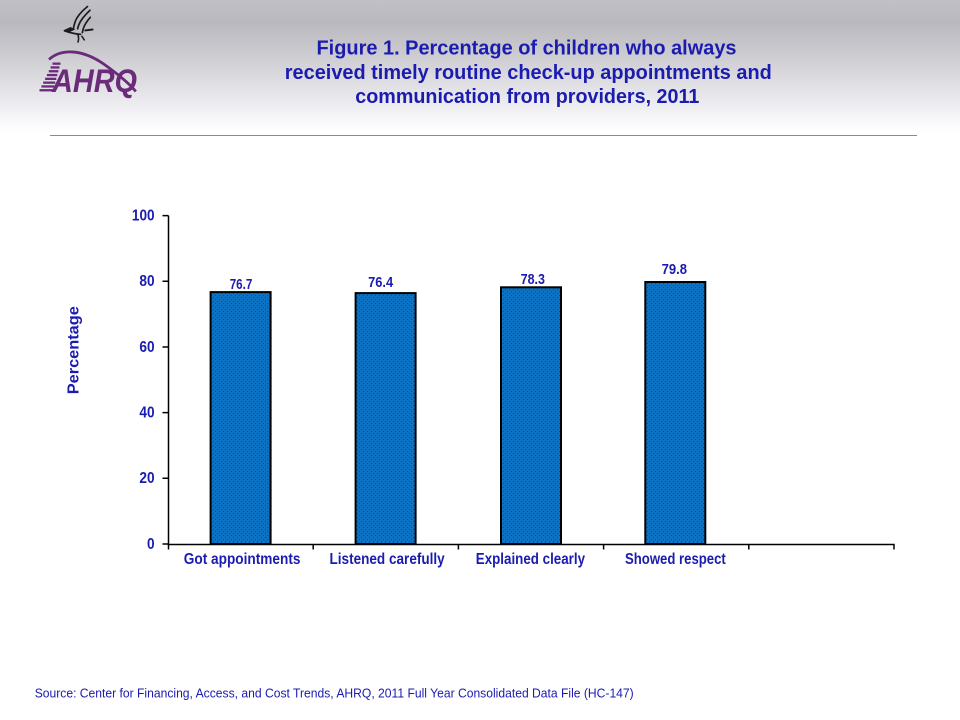 The width and height of the screenshot is (960, 720). I want to click on svg-text: 100, so click(143, 216).